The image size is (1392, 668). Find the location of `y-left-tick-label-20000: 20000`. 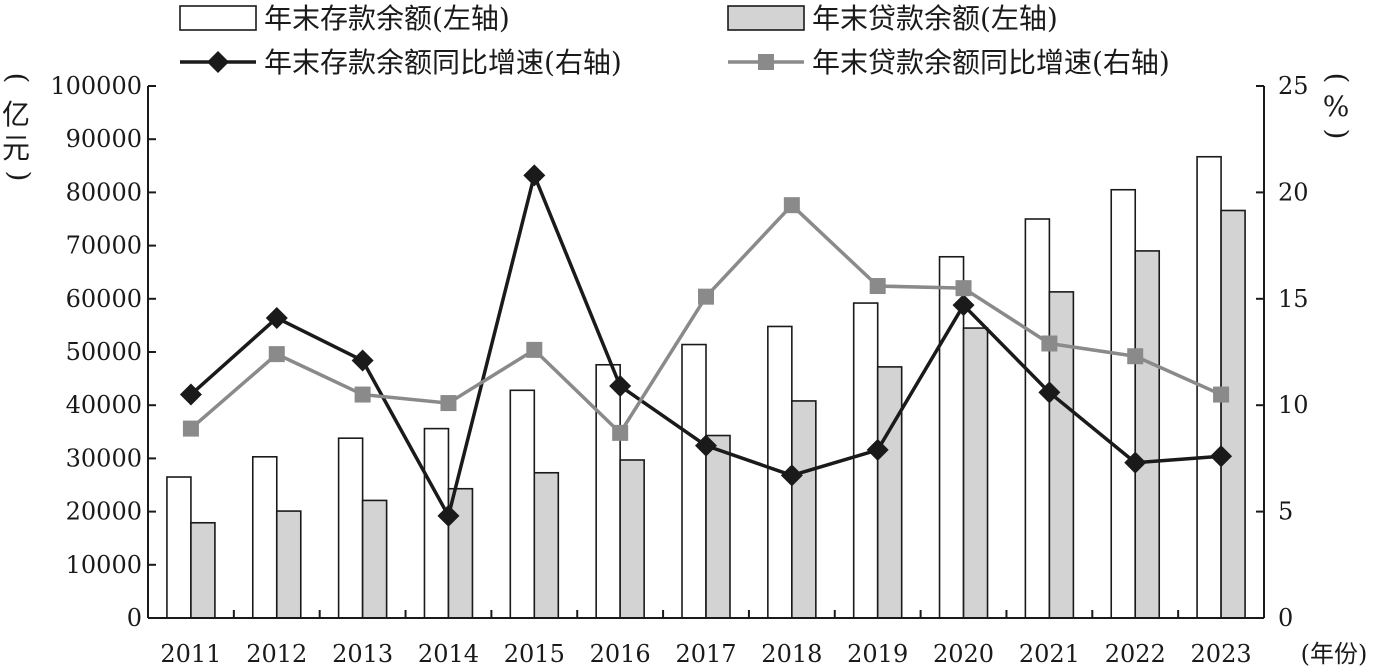

y-left-tick-label-20000: 20000 is located at coordinates (104, 512).